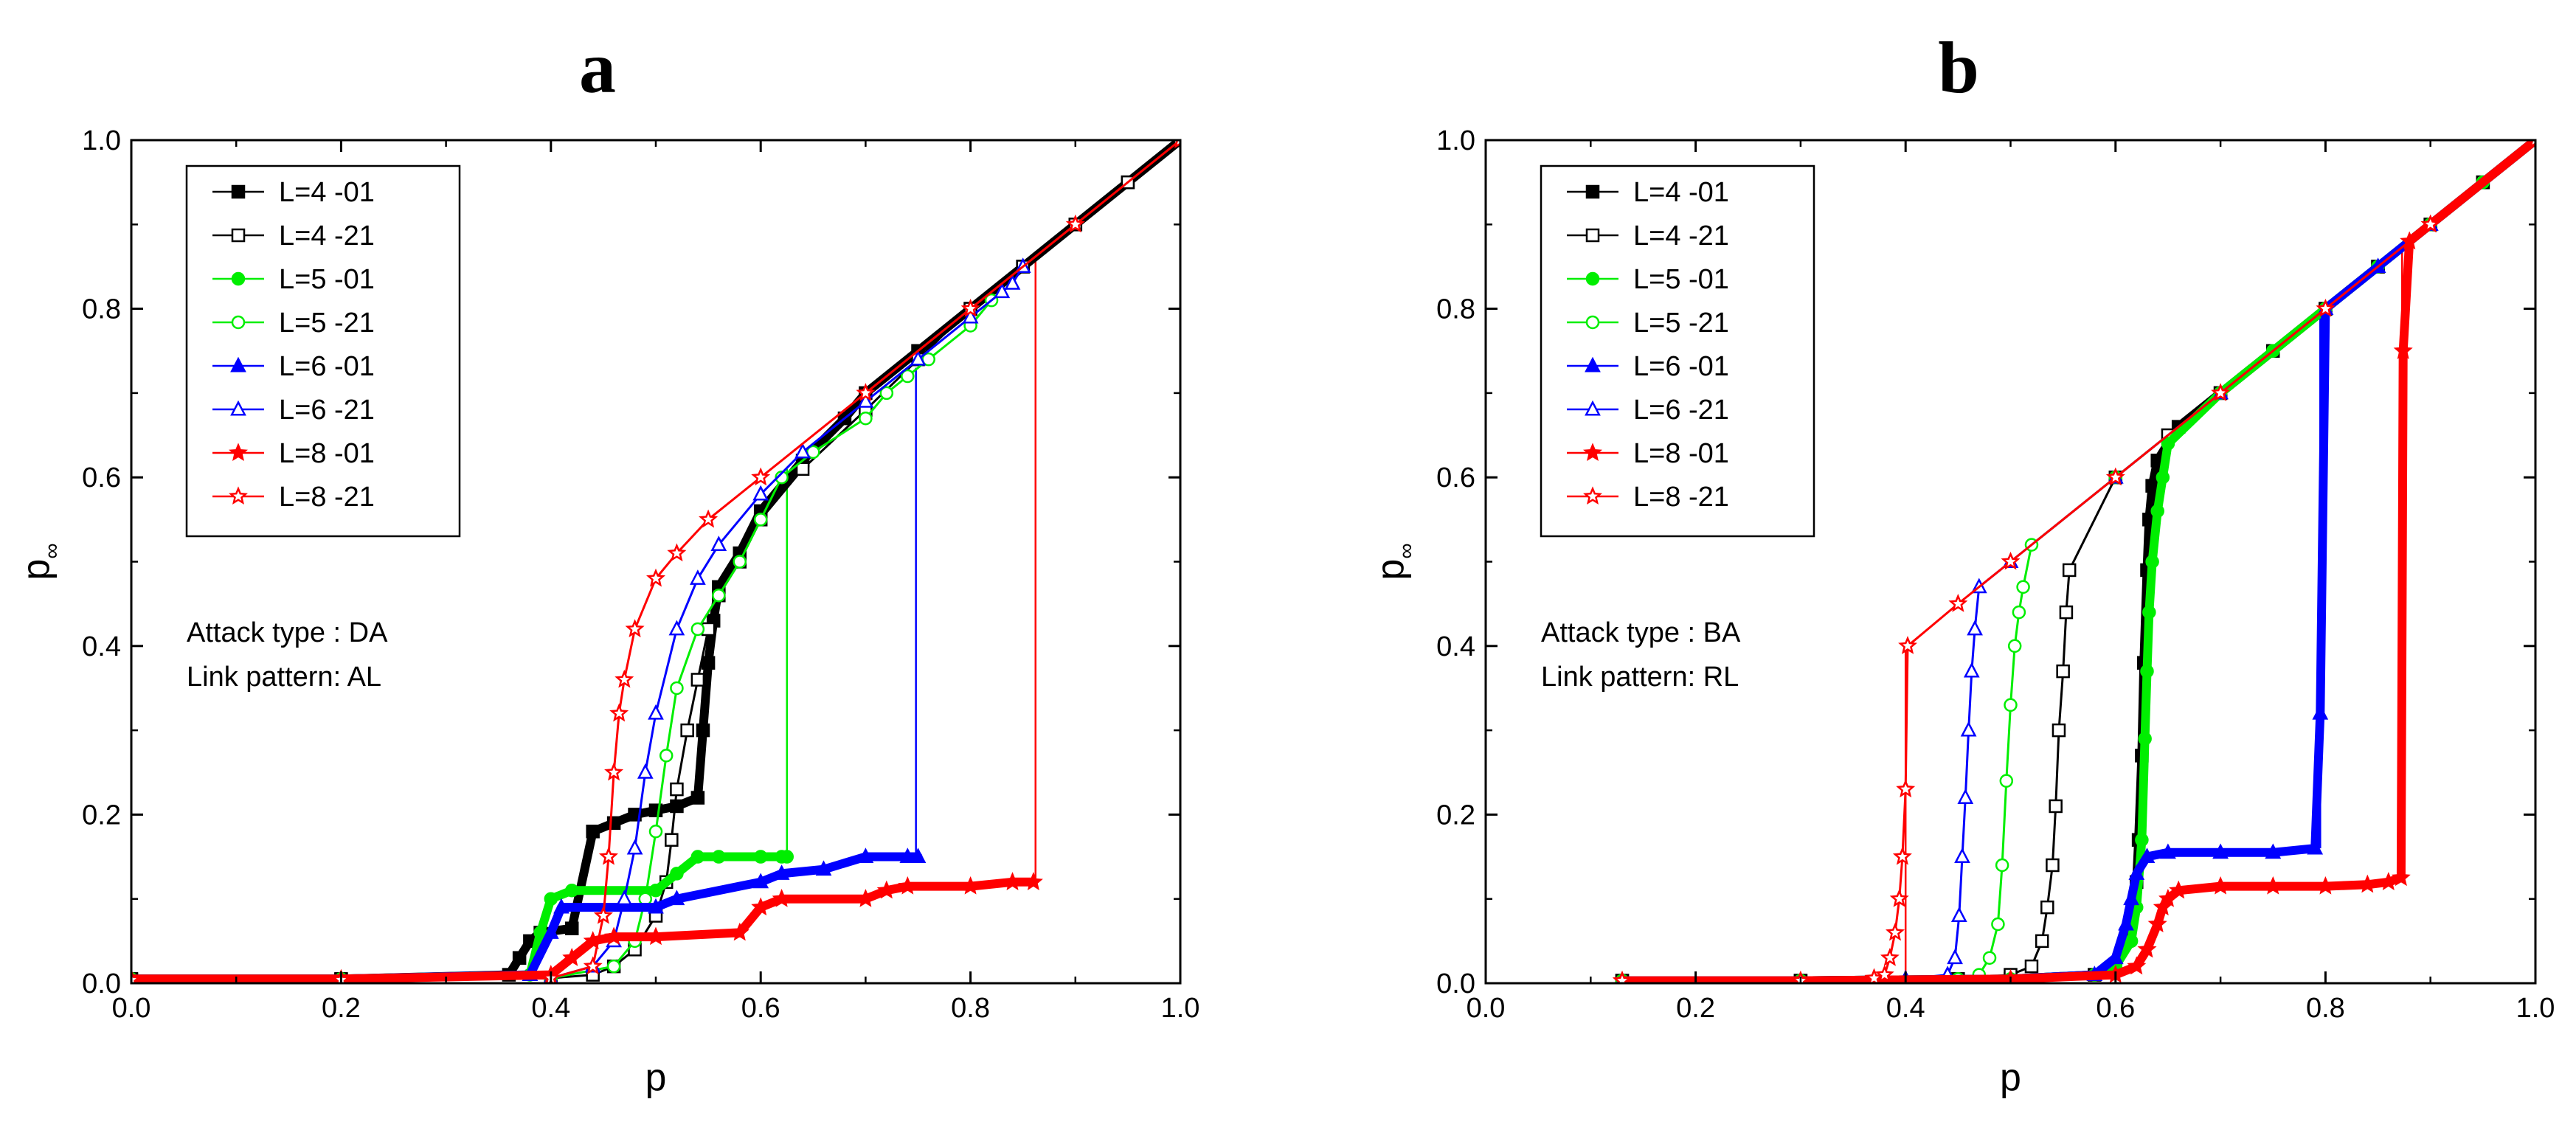 Image resolution: width=2576 pixels, height=1130 pixels. What do you see at coordinates (327, 236) in the screenshot?
I see `legend-label: L=4 -21` at bounding box center [327, 236].